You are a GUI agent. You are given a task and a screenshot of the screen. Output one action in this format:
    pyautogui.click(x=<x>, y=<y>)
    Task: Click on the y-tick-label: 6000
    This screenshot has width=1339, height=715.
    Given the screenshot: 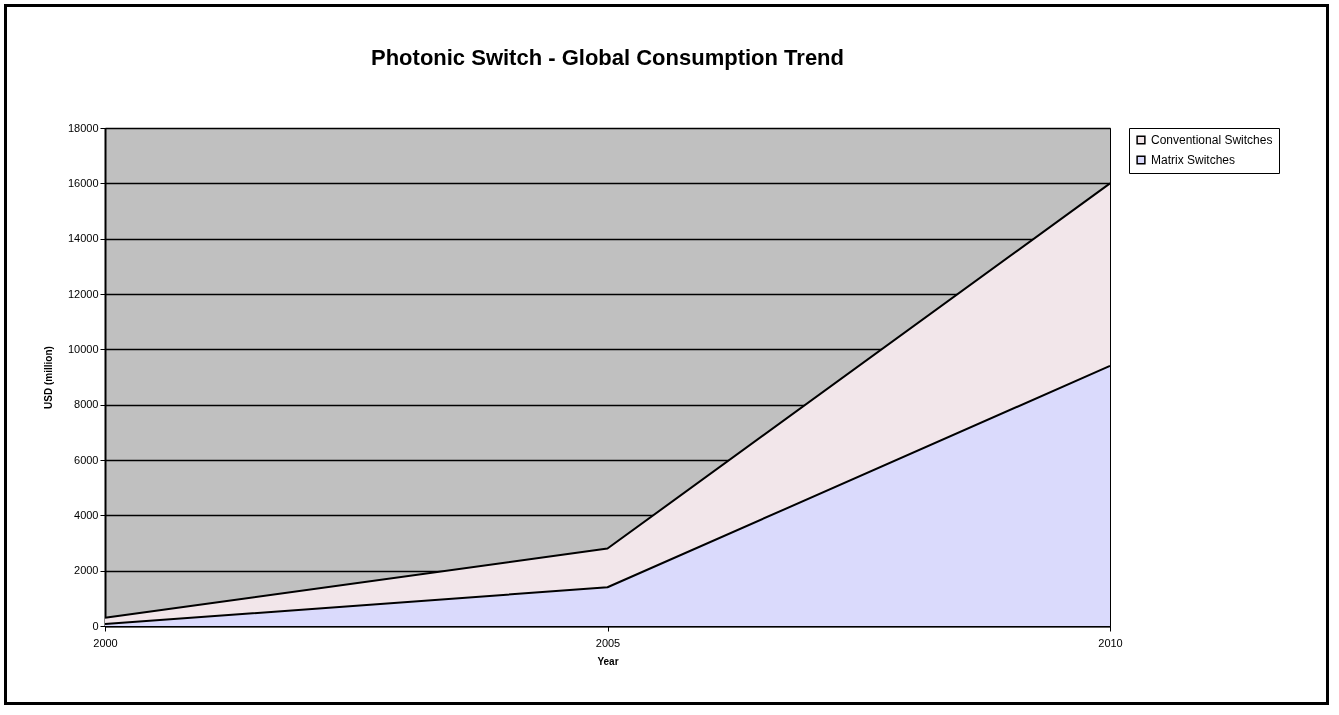 What is the action you would take?
    pyautogui.click(x=86, y=459)
    